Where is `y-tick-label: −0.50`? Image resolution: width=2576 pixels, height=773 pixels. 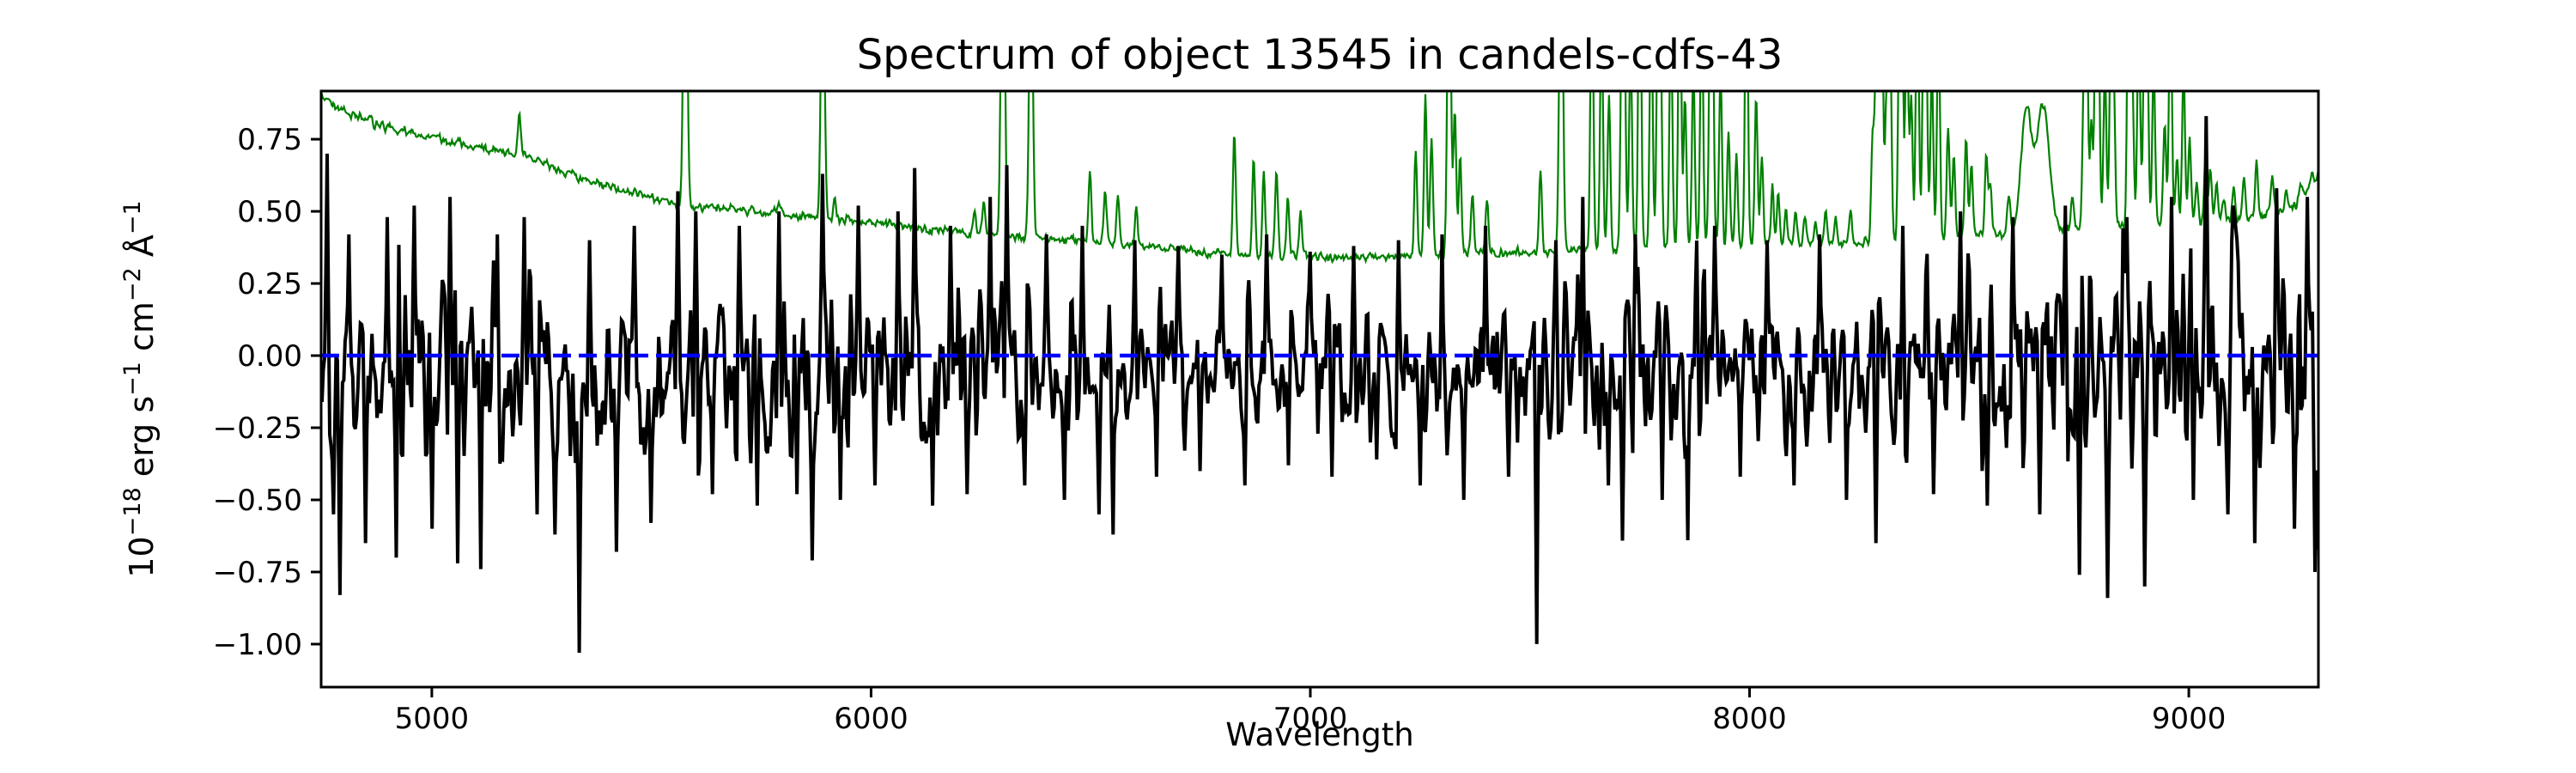 y-tick-label: −0.50 is located at coordinates (258, 501).